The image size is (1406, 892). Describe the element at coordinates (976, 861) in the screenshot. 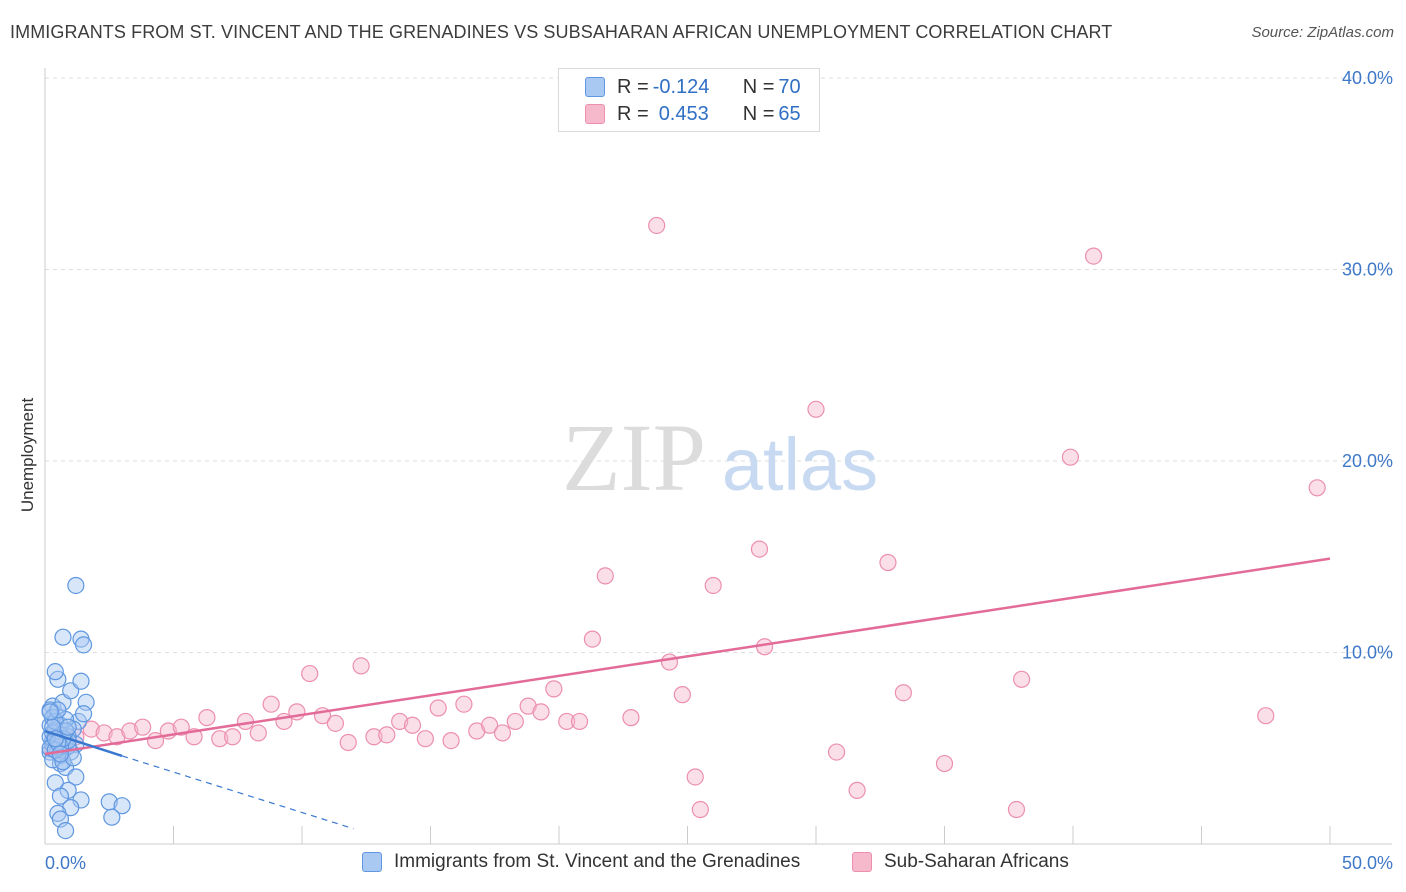

I see `legend-label: Sub-Saharan Africans` at that location.